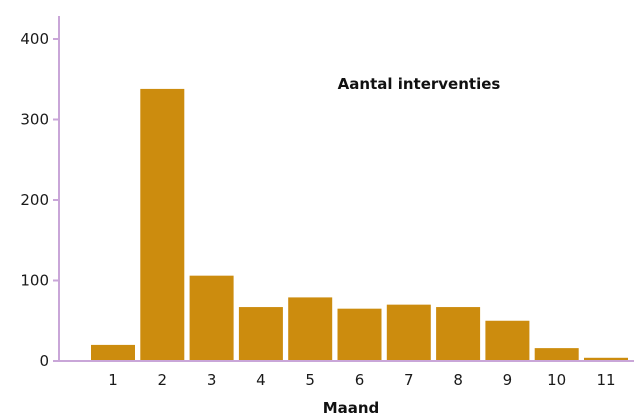  Describe the element at coordinates (310, 380) in the screenshot. I see `x-tick-label: 5` at that location.